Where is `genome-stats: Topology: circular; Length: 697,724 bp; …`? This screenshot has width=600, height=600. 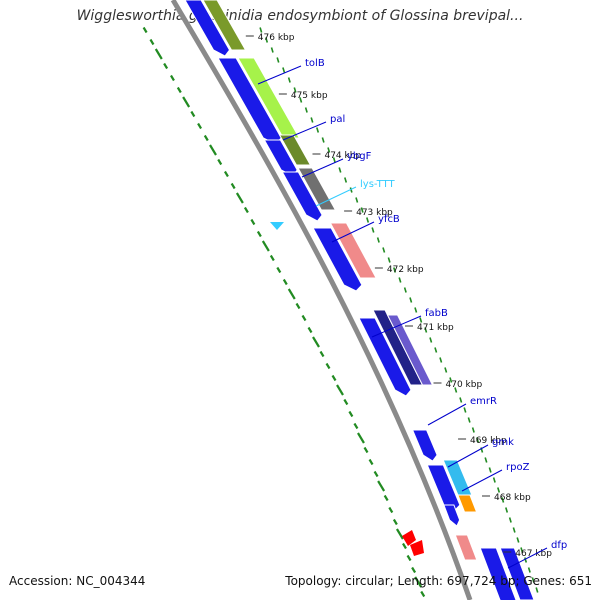
genome-stats: Topology: circular; Length: 697,724 bp; … is located at coordinates (438, 581).